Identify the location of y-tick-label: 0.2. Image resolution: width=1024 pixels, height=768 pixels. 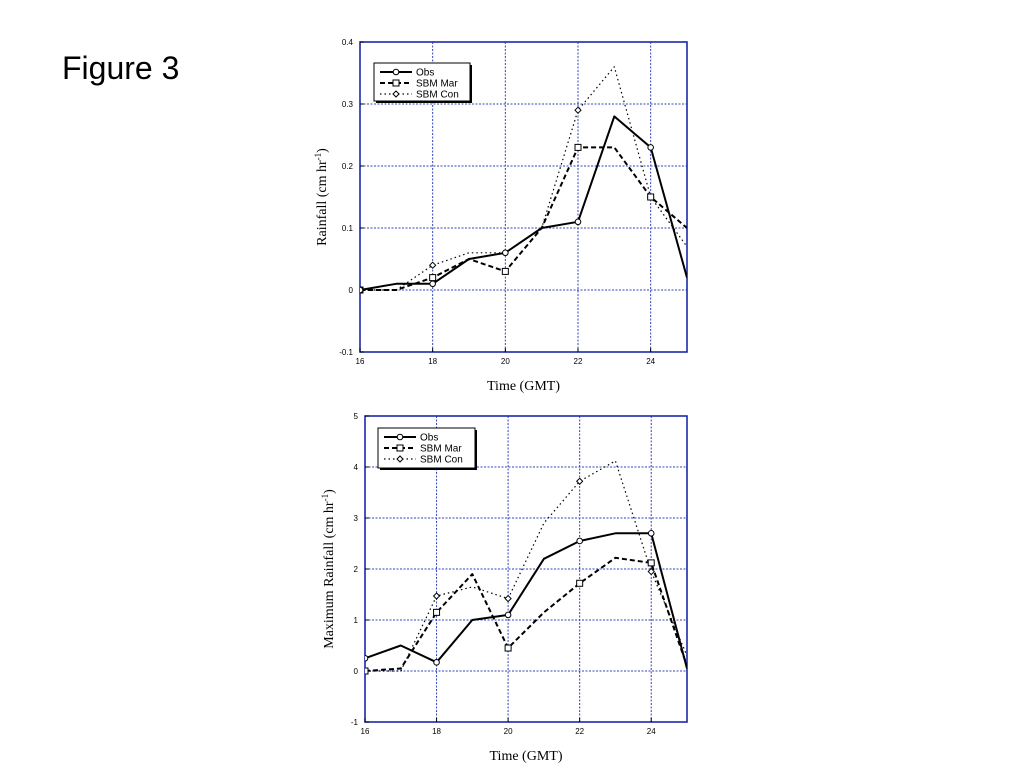
(348, 166).